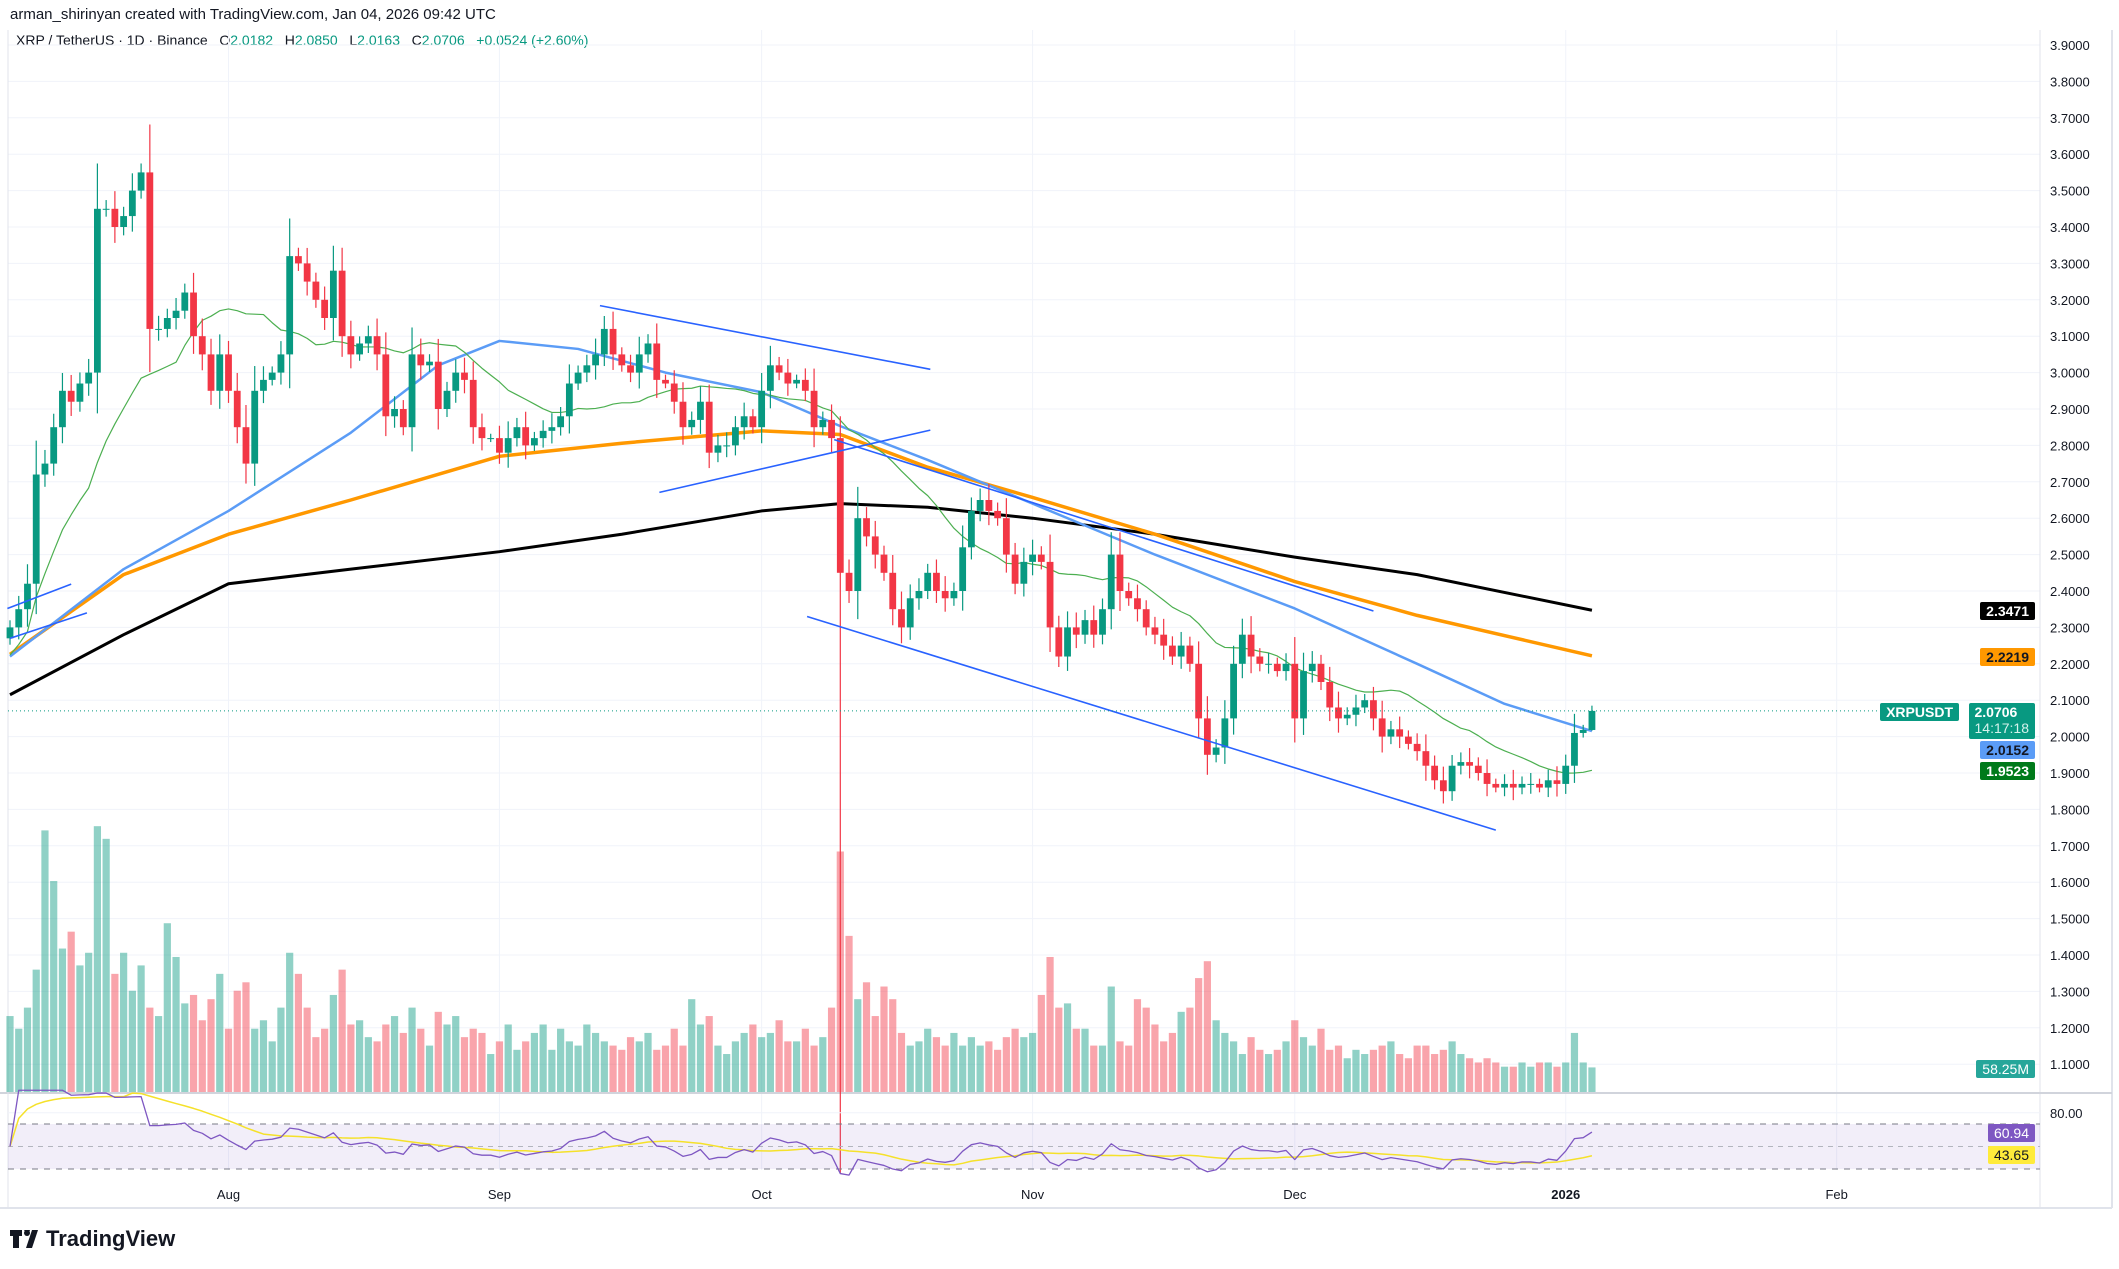 The width and height of the screenshot is (2119, 1269). Describe the element at coordinates (2070, 1064) in the screenshot. I see `price-tick-label: 1.1000` at that location.